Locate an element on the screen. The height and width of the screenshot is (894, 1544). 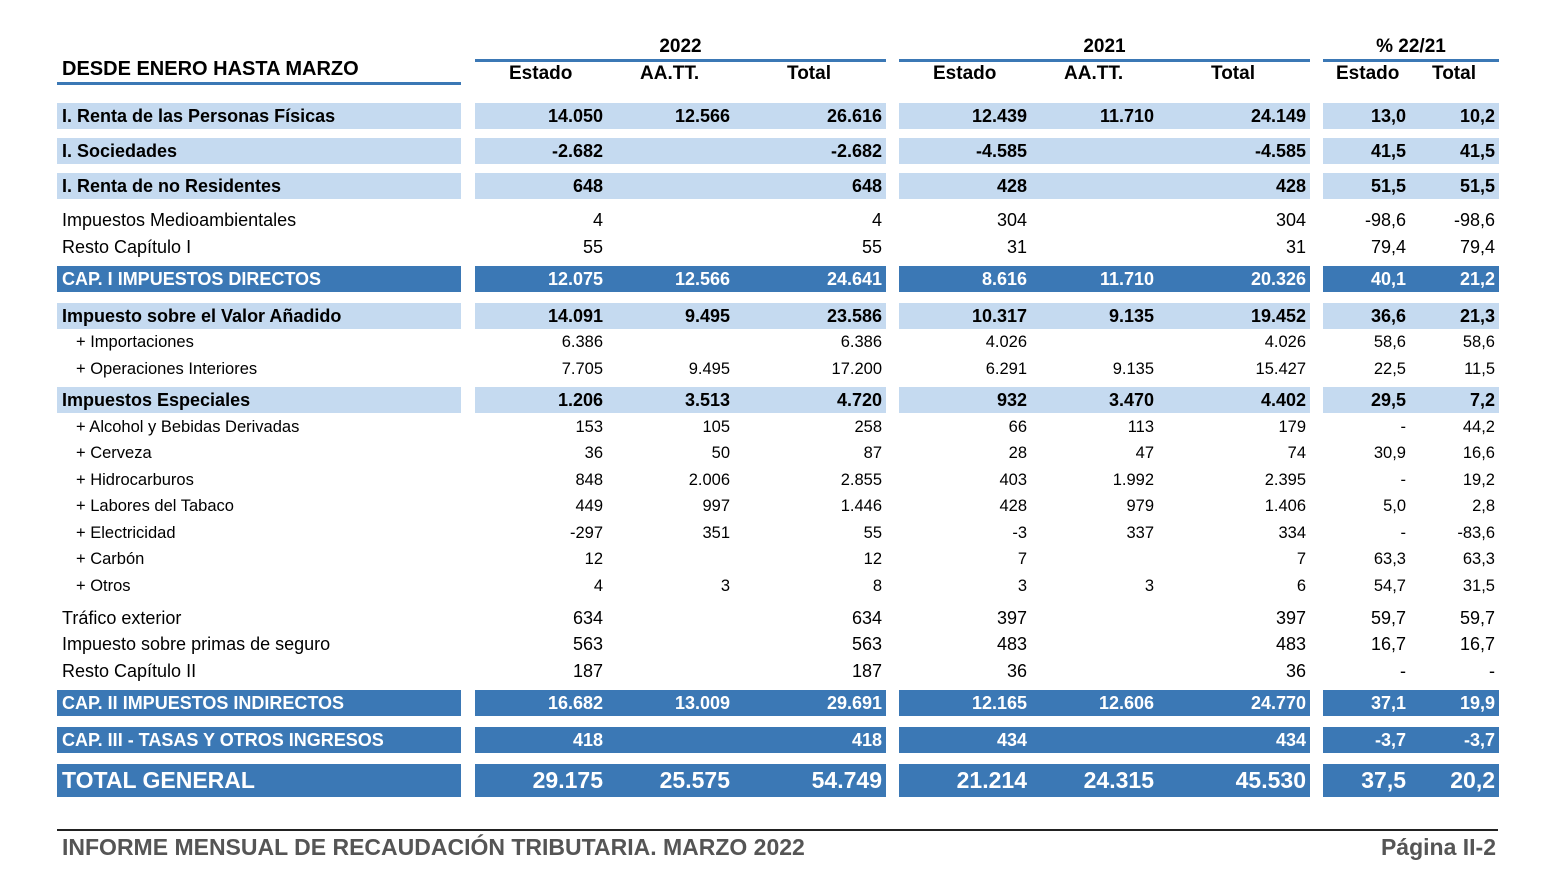
cell-e22: 449 is located at coordinates (589, 505).